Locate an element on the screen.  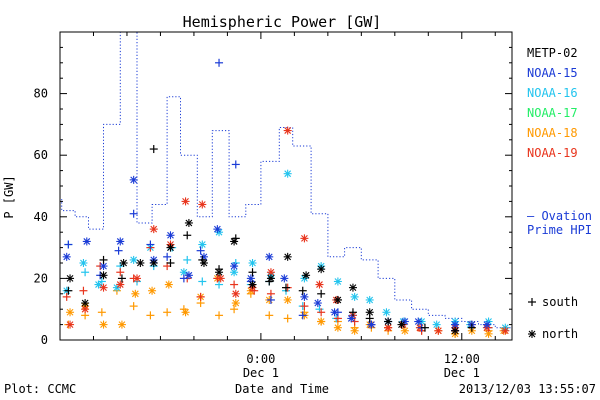
y-tick-label-1: 20 is located at coordinates (41, 278).